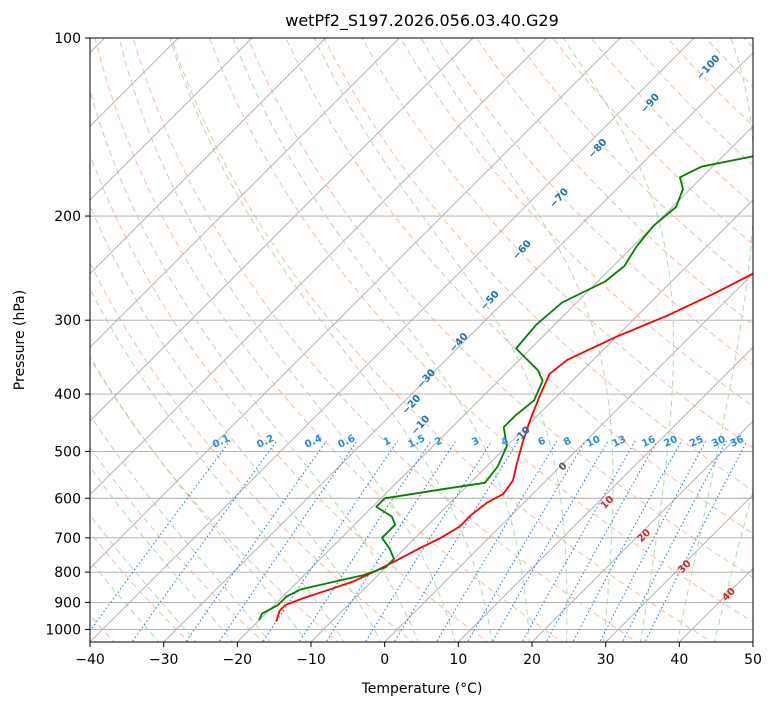 The width and height of the screenshot is (775, 708). What do you see at coordinates (737, 442) in the screenshot?
I see `mixing-ratio-label: 36` at bounding box center [737, 442].